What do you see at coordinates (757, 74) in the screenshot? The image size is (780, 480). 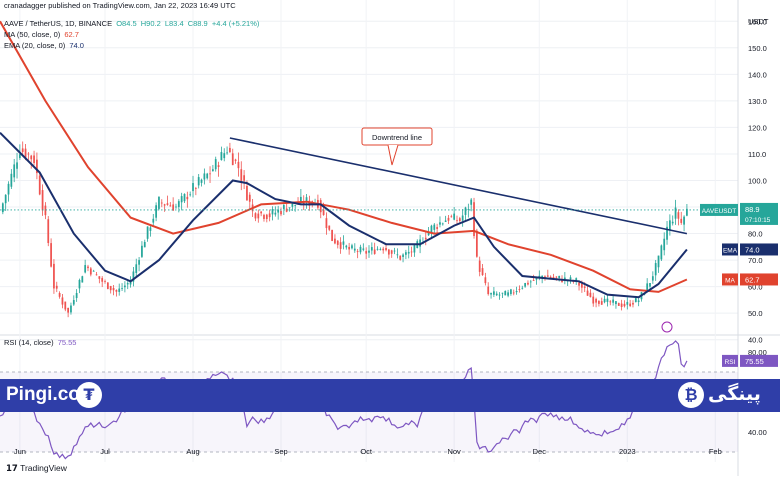 I see `price-tick-label: 140.0` at bounding box center [757, 74].